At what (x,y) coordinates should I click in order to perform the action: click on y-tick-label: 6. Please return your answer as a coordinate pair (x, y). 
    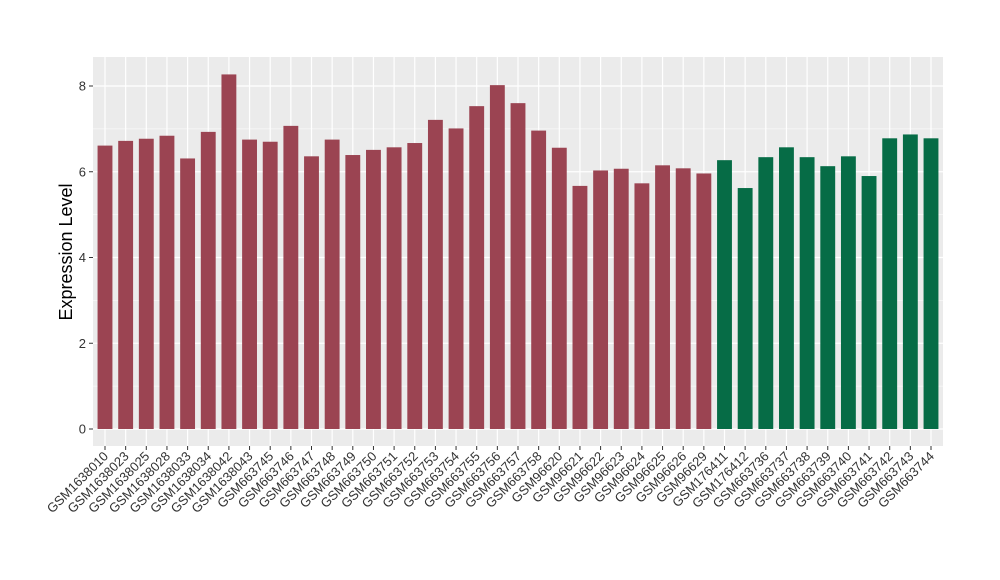
    Looking at the image, I should click on (82, 171).